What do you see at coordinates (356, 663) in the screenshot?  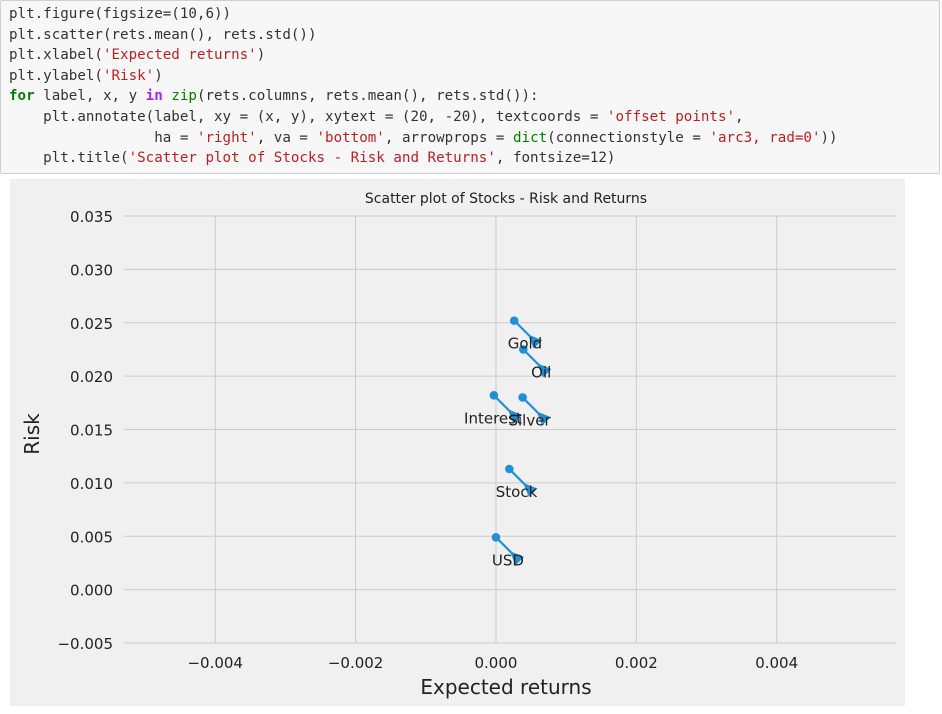 I see `x-tick-label: −0.002` at bounding box center [356, 663].